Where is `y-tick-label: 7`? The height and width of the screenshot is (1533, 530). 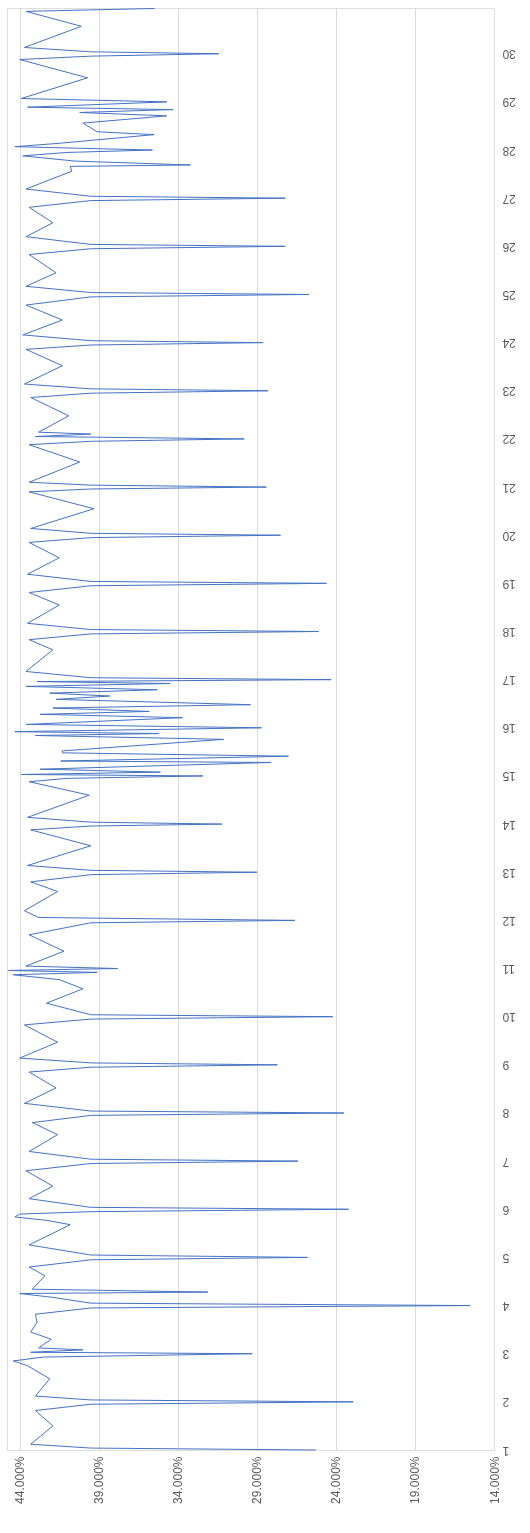 y-tick-label: 7 is located at coordinates (506, 1161).